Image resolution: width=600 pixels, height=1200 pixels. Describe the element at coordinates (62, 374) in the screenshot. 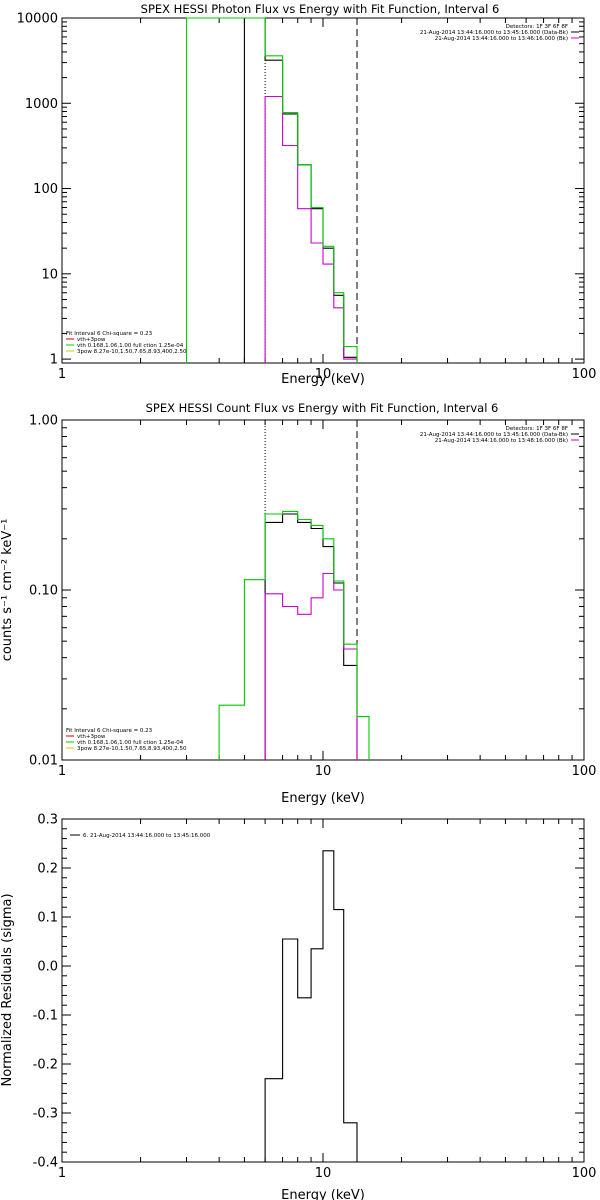

I see `photon-flux-xtick-label: 1` at that location.